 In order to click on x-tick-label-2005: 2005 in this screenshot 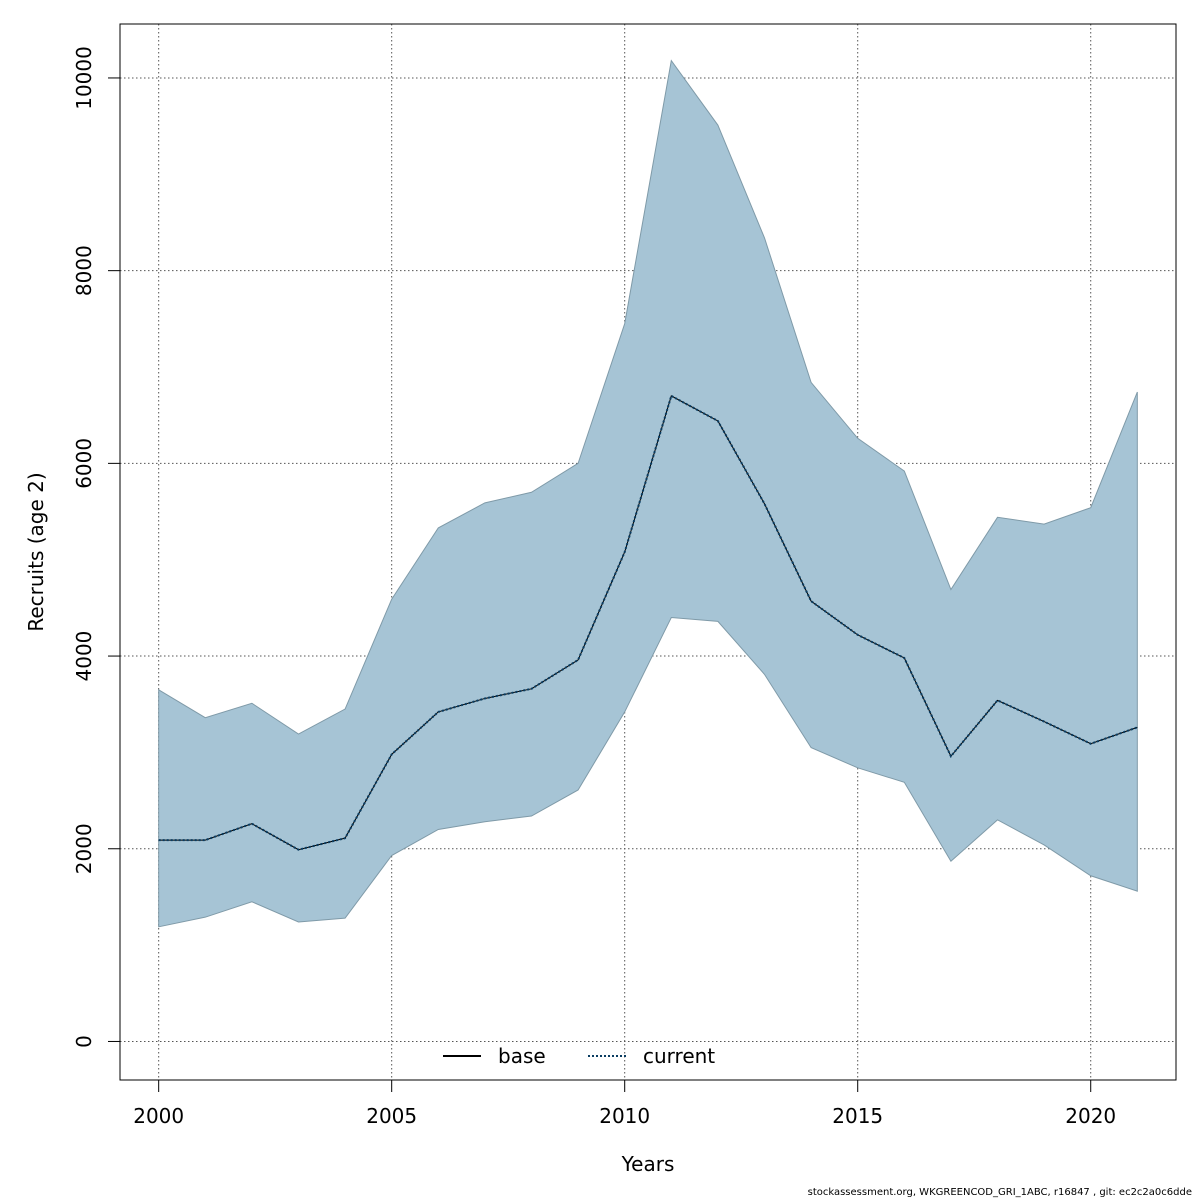, I will do `click(391, 1116)`.